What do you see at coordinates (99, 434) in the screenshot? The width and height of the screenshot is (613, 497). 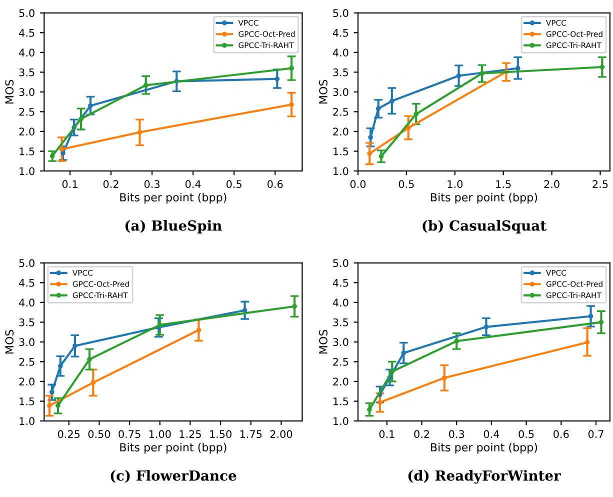 I see `x-tick-label: 0.50` at bounding box center [99, 434].